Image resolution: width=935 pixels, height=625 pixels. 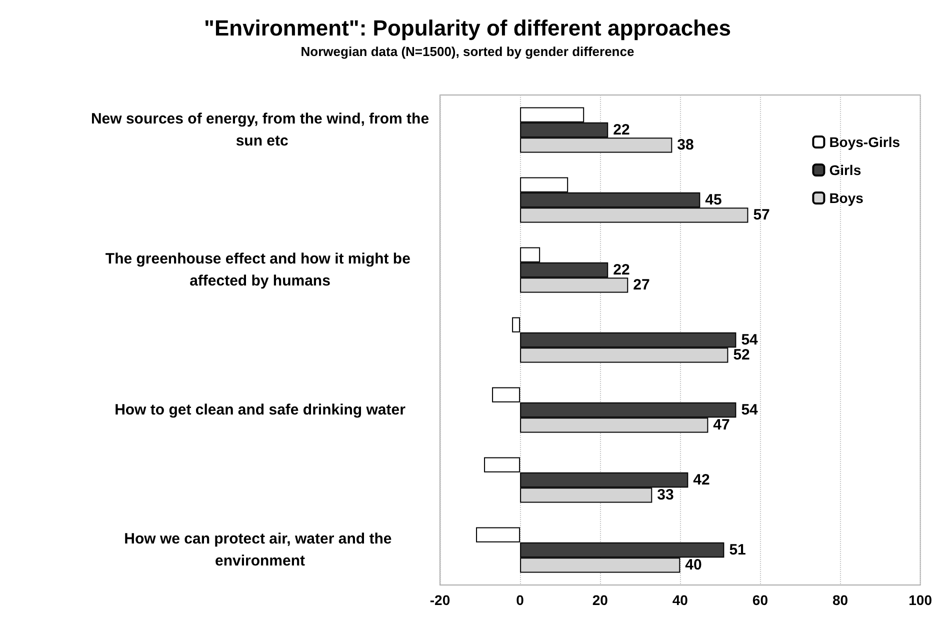 What do you see at coordinates (680, 600) in the screenshot?
I see `x-tick-label: 40` at bounding box center [680, 600].